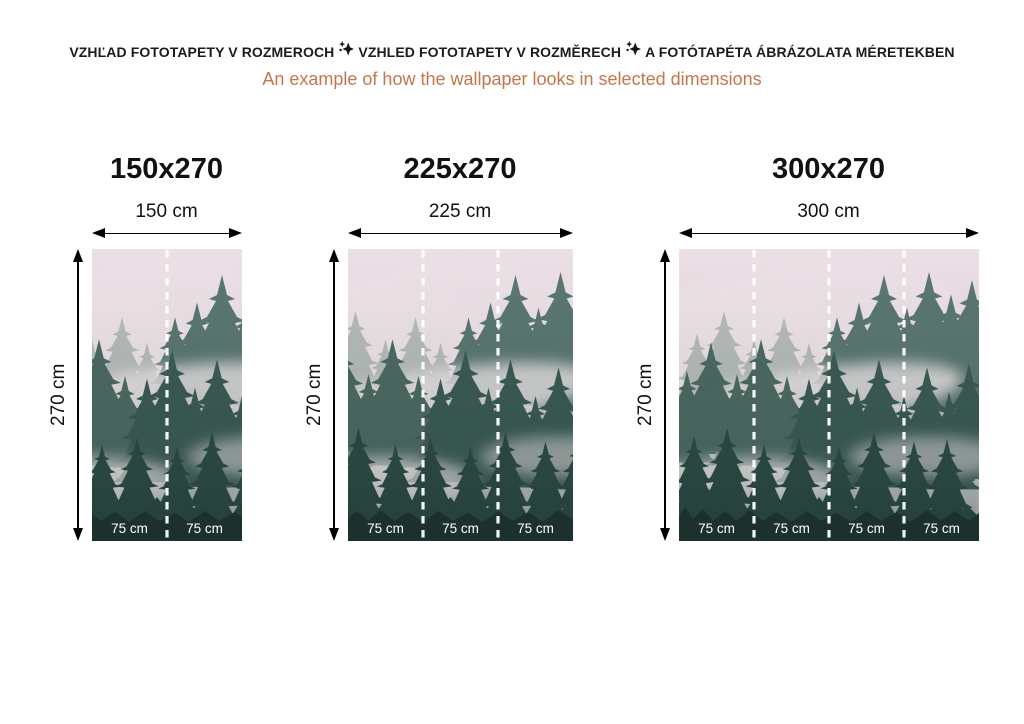  Describe the element at coordinates (460, 211) in the screenshot. I see `width-dimension-label: 225 cm` at that location.